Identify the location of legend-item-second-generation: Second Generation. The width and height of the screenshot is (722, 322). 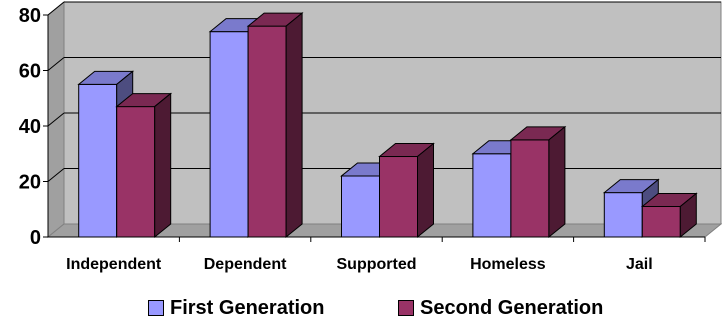
(500, 308).